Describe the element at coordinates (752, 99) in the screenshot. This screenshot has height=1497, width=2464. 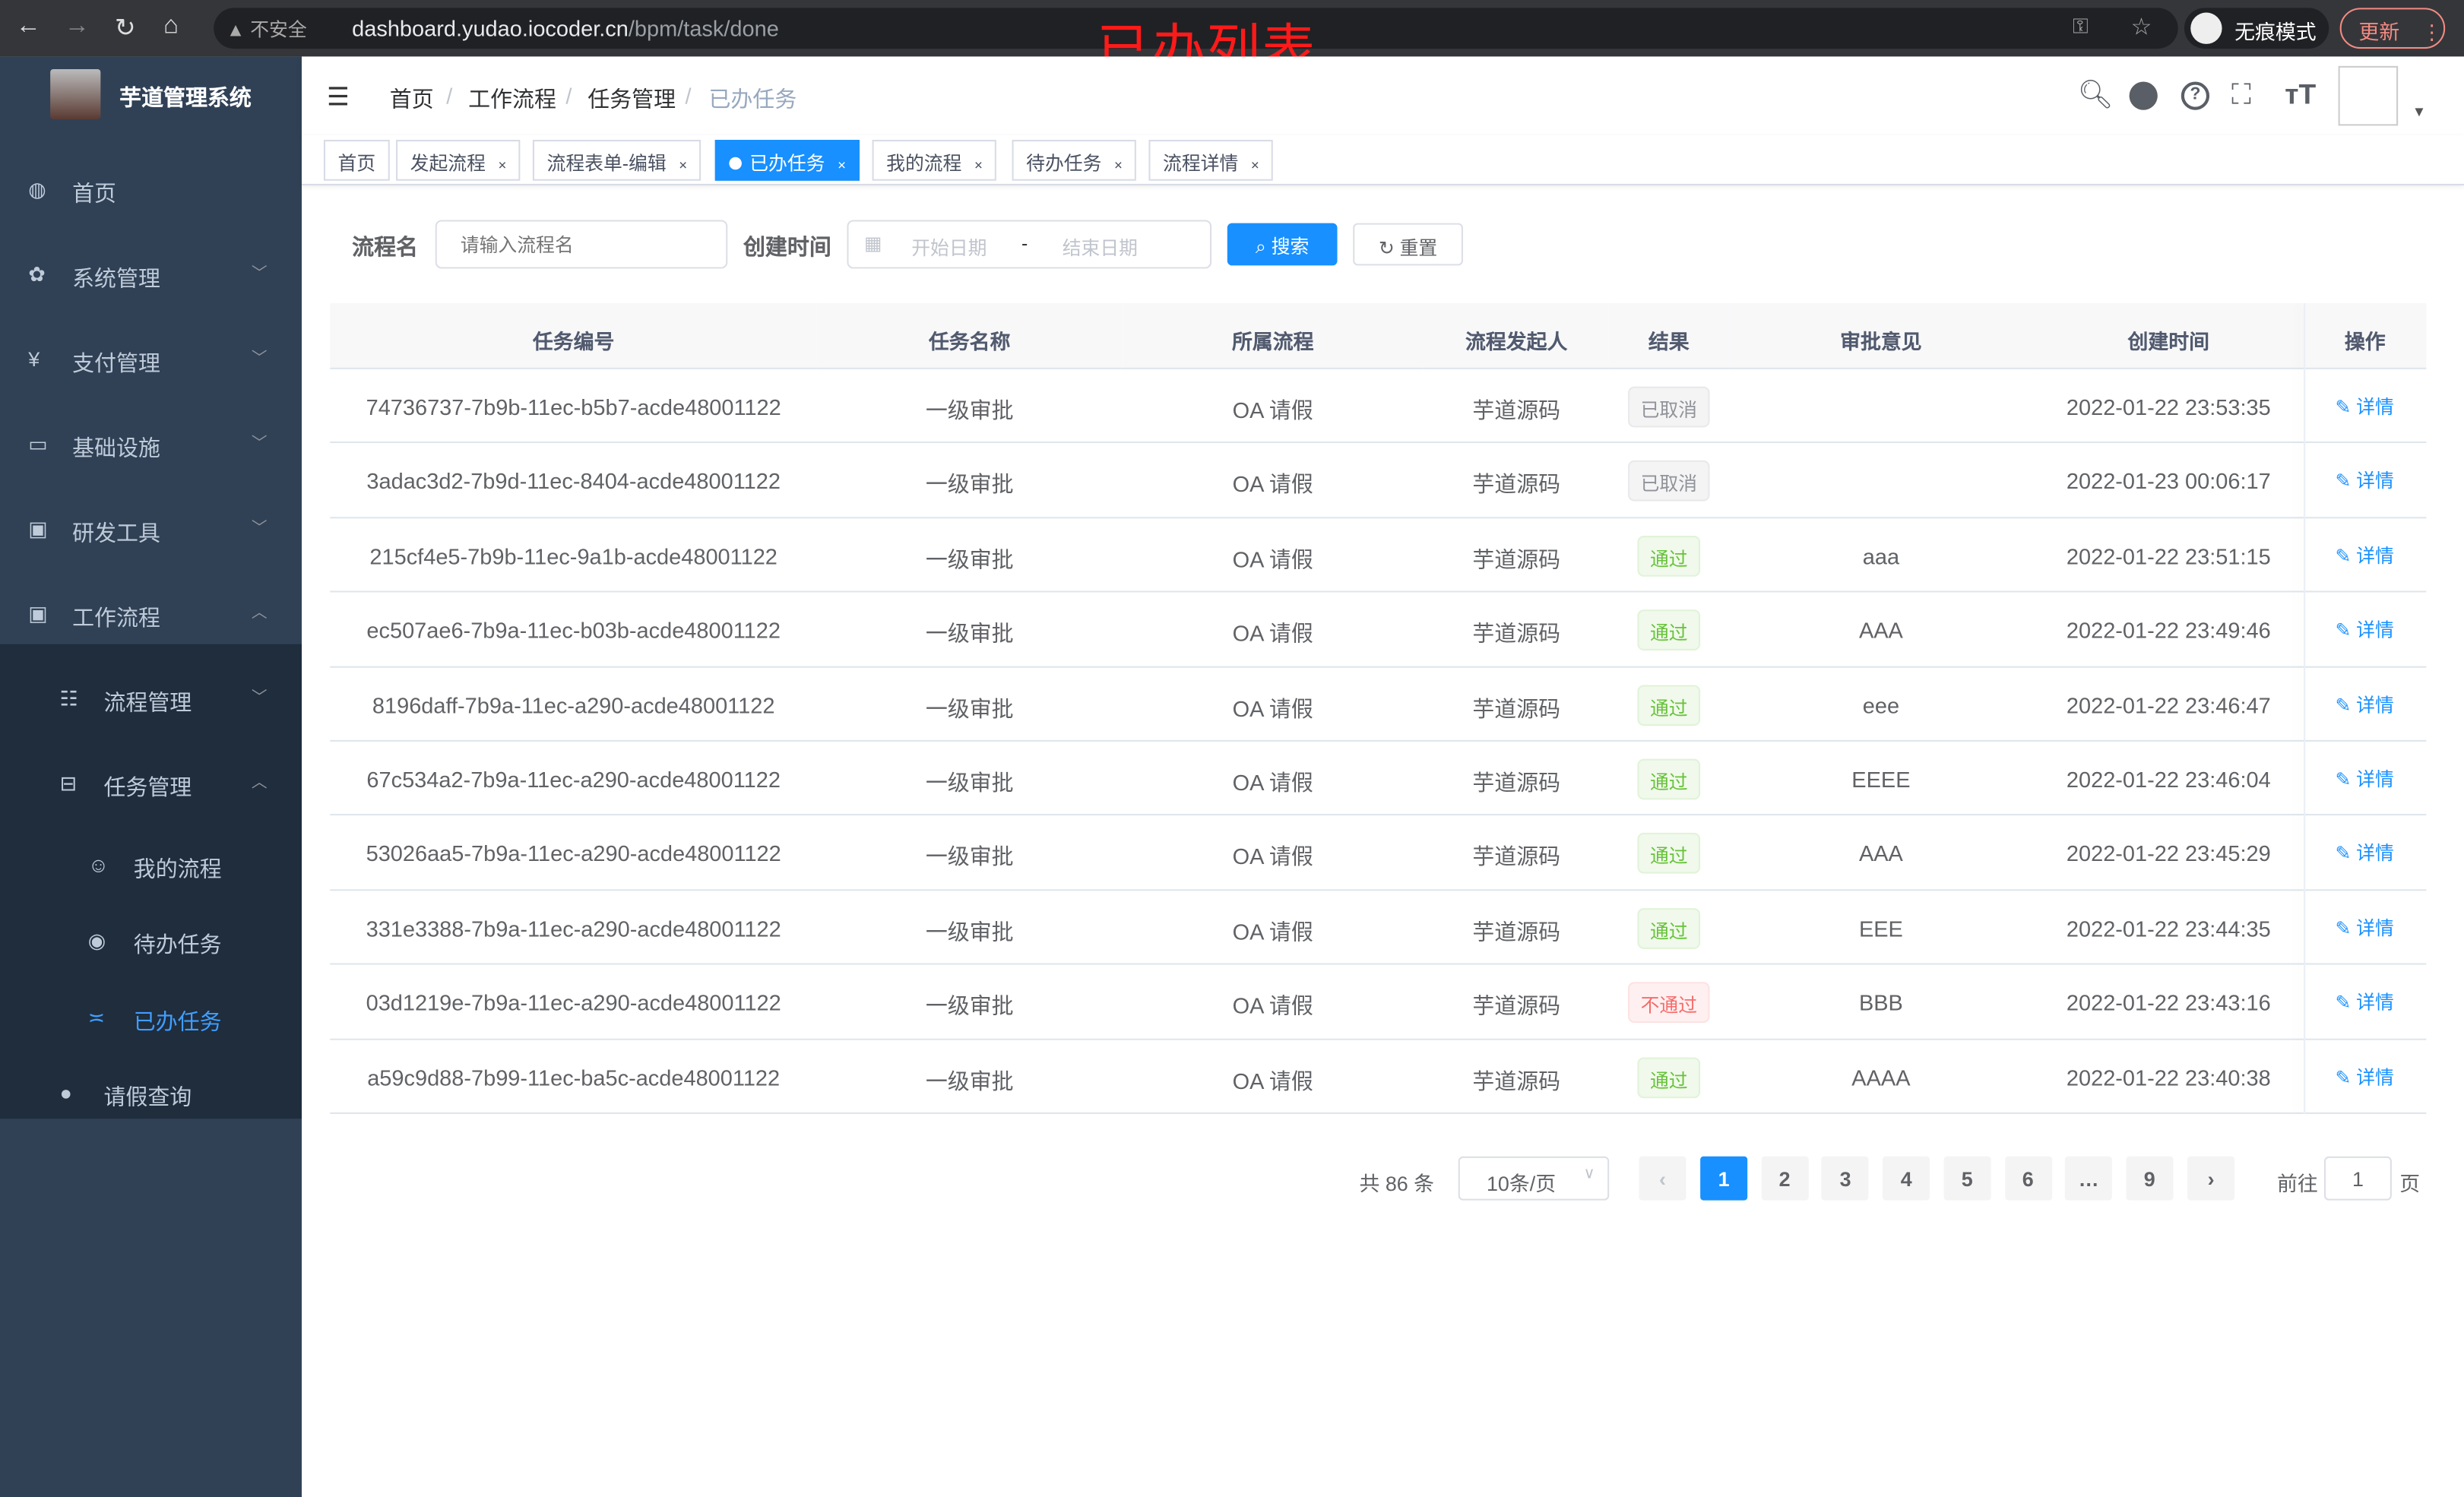
I see `breadcrumb-current: 已办任务` at that location.